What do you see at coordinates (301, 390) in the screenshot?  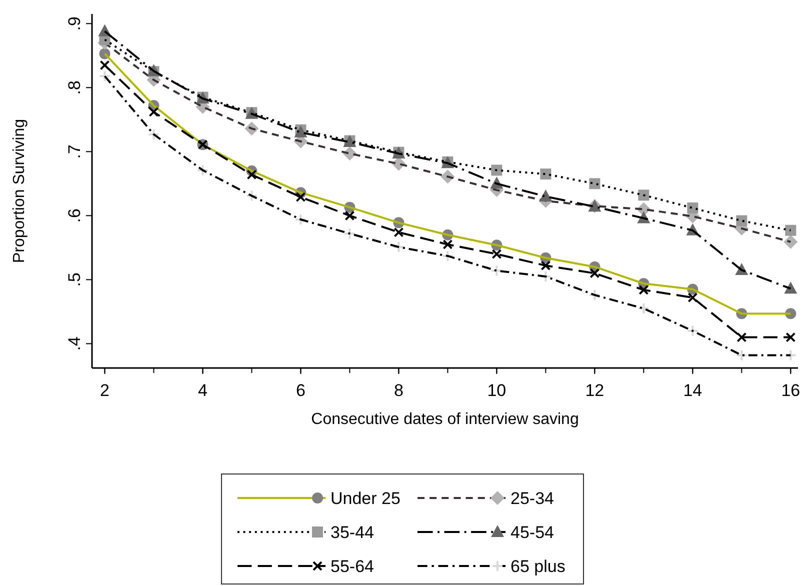 I see `x-tick-label: 6` at bounding box center [301, 390].